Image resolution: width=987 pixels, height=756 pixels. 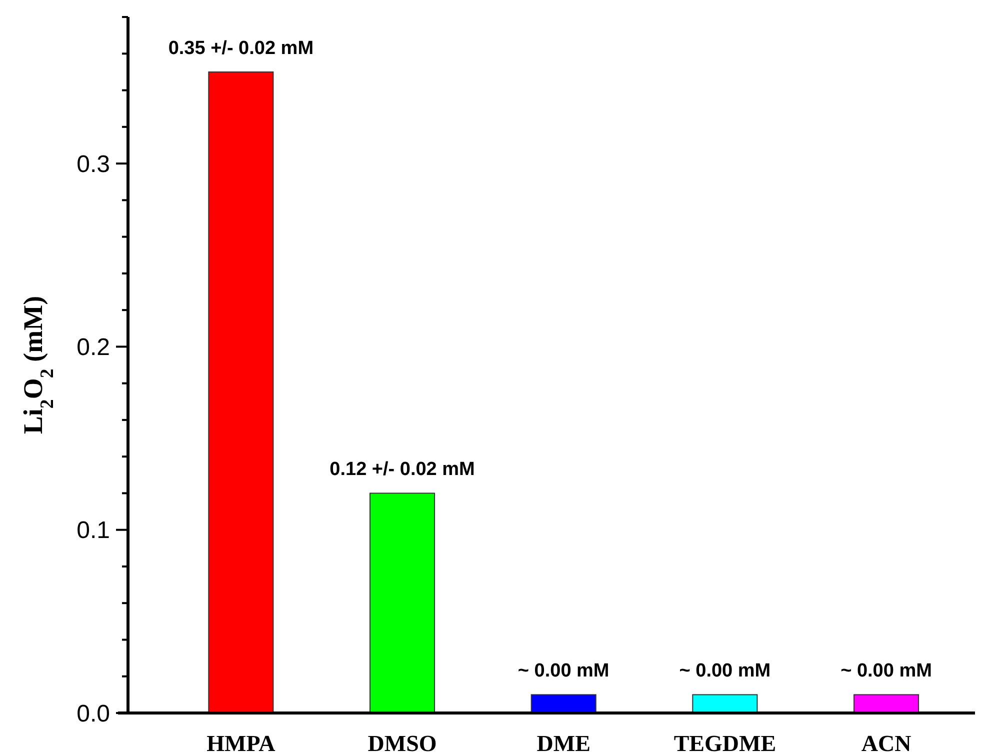 What do you see at coordinates (93, 714) in the screenshot?
I see `y-tick-label: 0.0` at bounding box center [93, 714].